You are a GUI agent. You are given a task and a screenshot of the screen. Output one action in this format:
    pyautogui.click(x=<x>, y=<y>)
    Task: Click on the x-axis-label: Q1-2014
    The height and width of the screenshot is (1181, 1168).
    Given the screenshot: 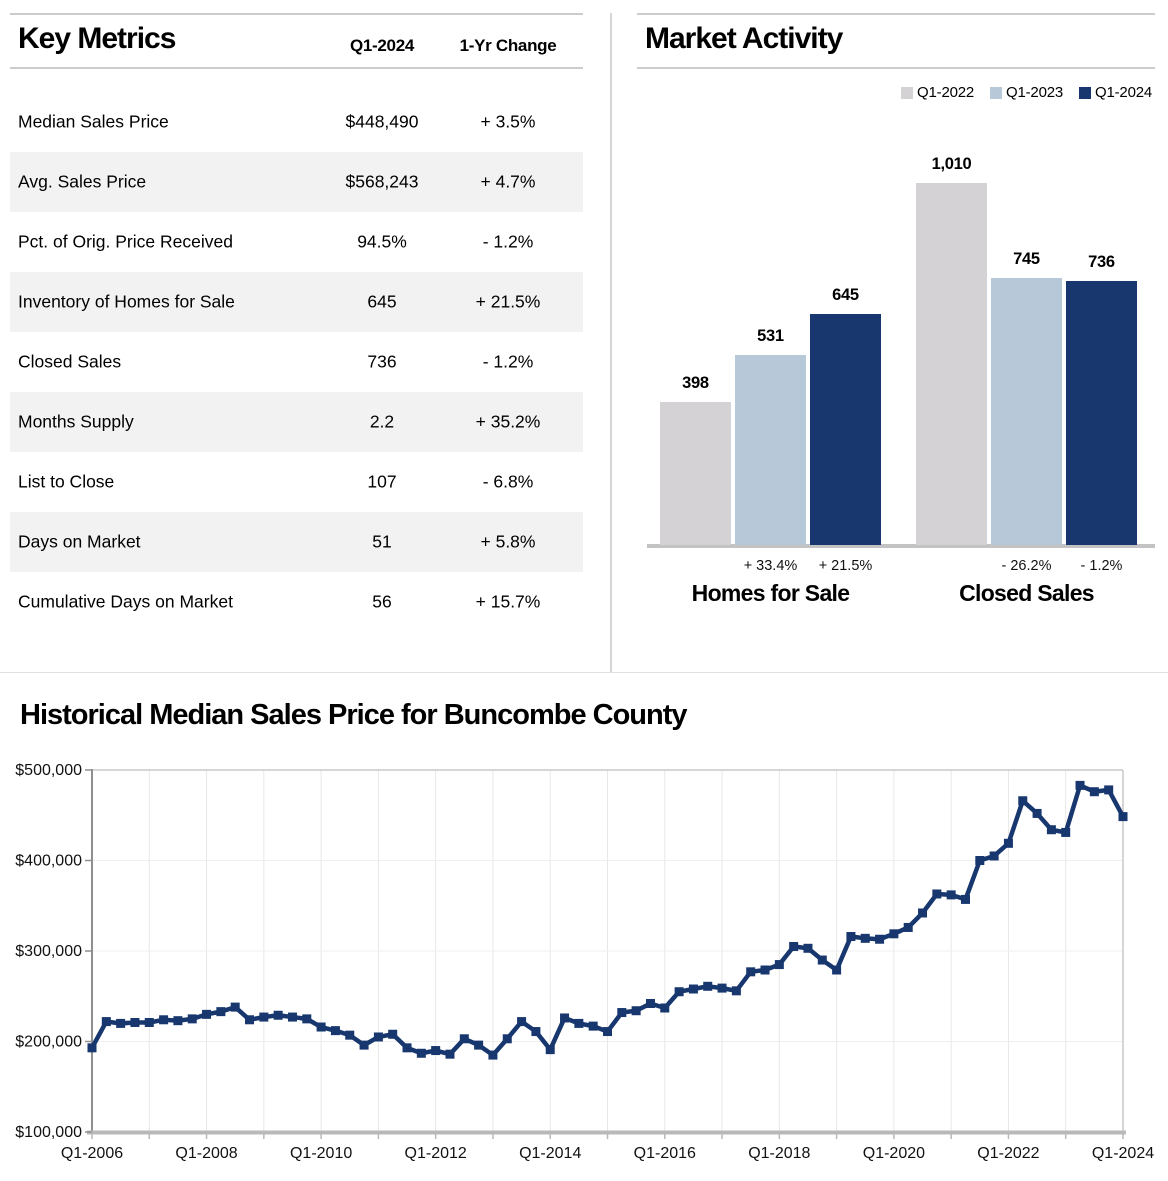 What is the action you would take?
    pyautogui.click(x=550, y=1153)
    